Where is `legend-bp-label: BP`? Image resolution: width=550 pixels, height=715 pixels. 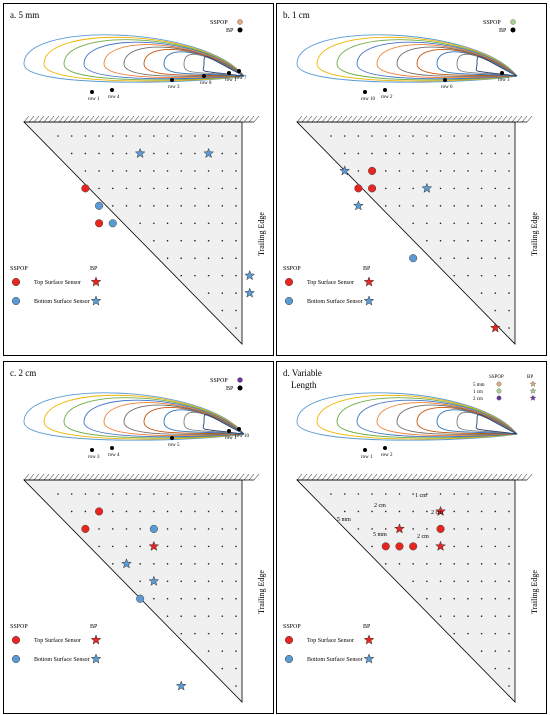
legend-bp-label: BP is located at coordinates (530, 377).